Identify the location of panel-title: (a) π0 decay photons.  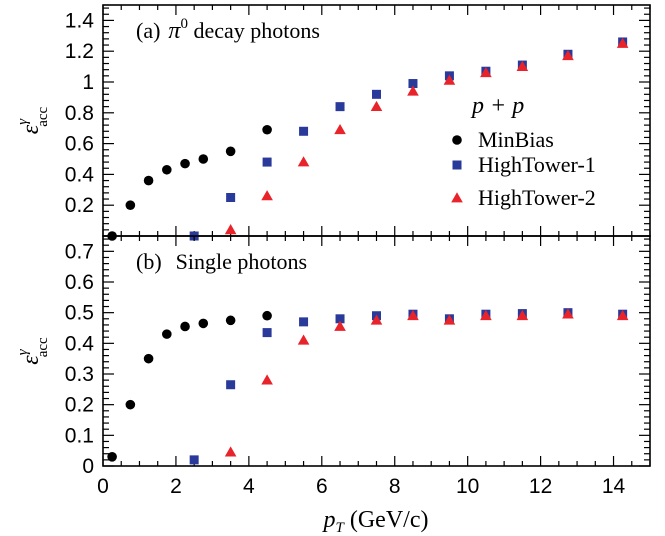
(228, 30).